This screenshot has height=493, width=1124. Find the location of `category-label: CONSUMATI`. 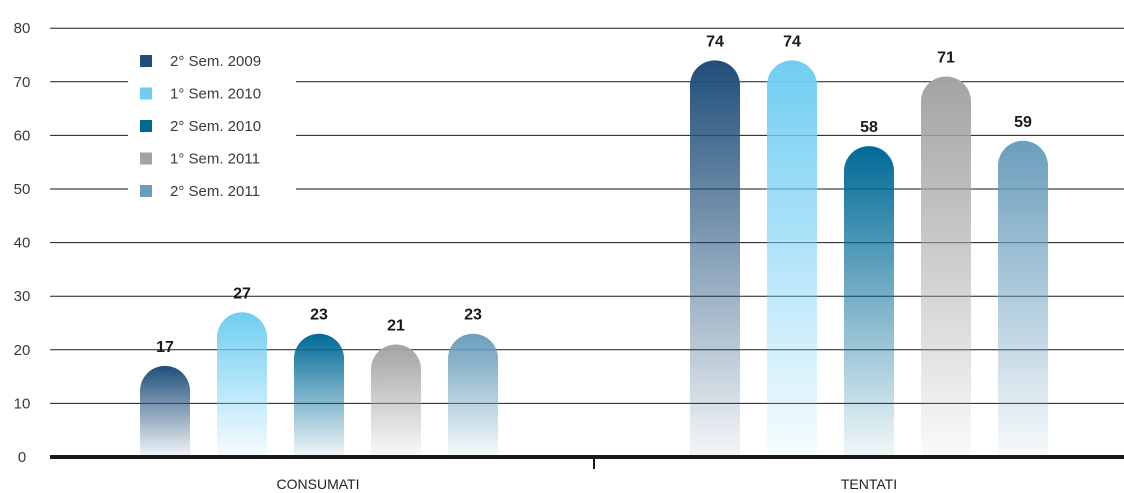

category-label: CONSUMATI is located at coordinates (318, 484).